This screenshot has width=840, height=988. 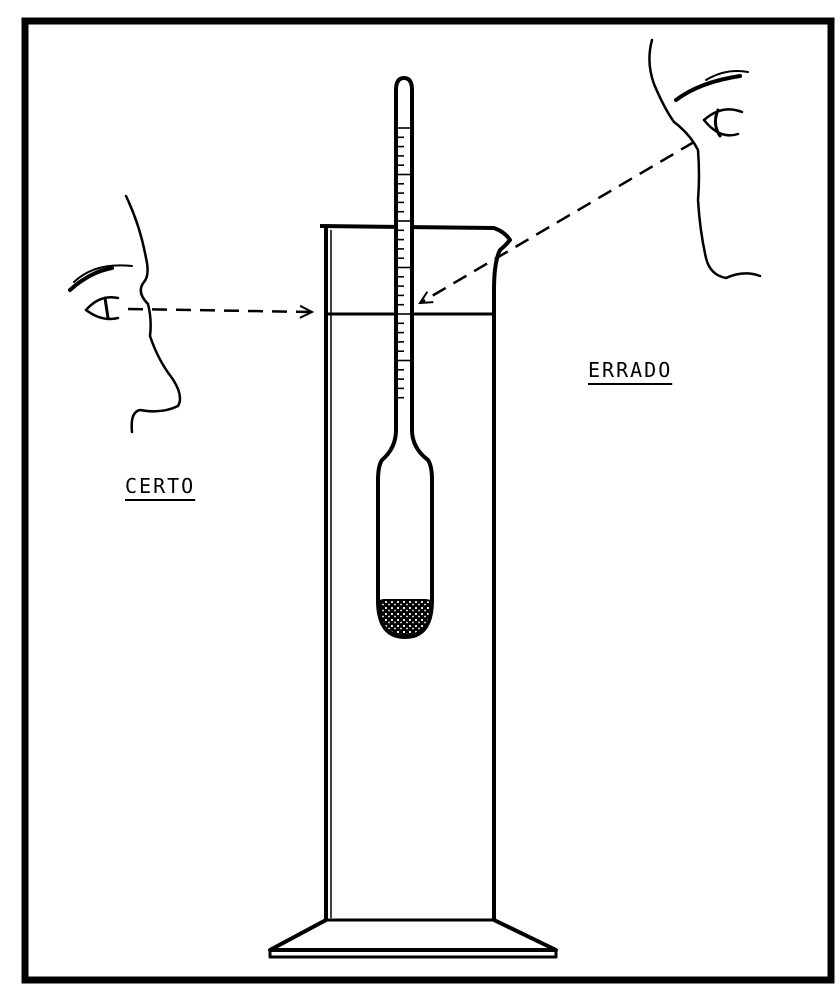 I want to click on correct-label: CERTO, so click(x=160, y=486).